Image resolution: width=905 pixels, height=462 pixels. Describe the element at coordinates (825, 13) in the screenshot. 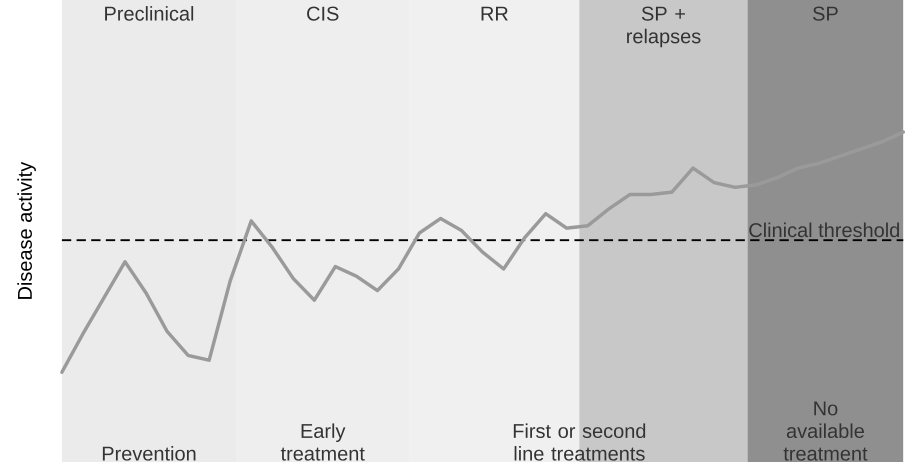

I see `text: SP` at that location.